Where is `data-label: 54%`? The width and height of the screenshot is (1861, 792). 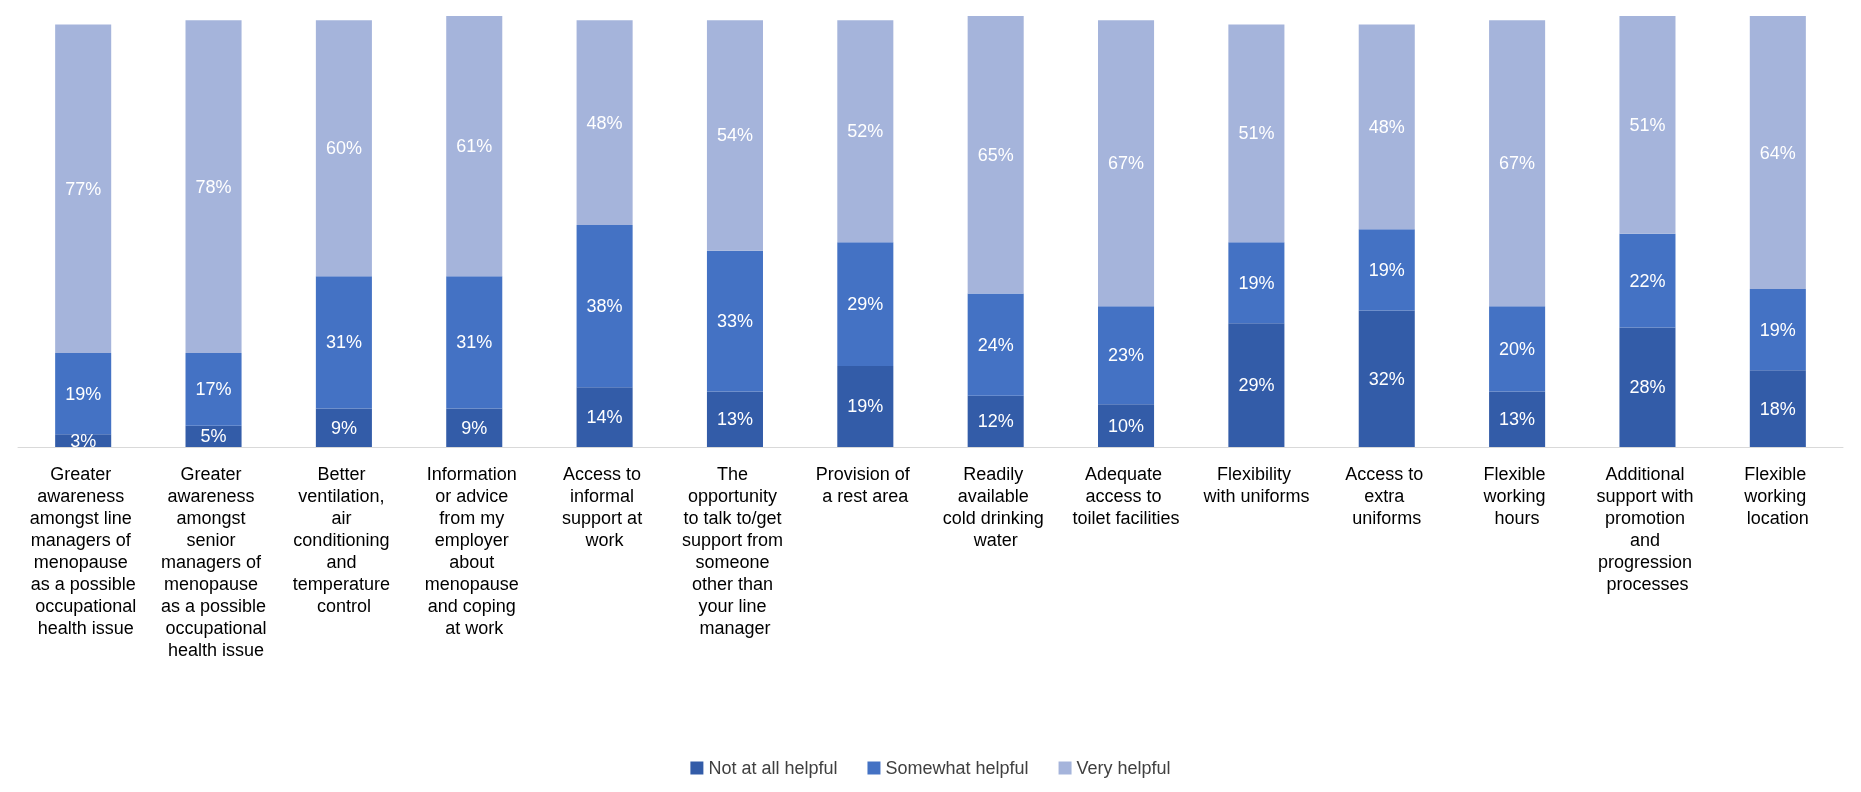
data-label: 54% is located at coordinates (734, 135).